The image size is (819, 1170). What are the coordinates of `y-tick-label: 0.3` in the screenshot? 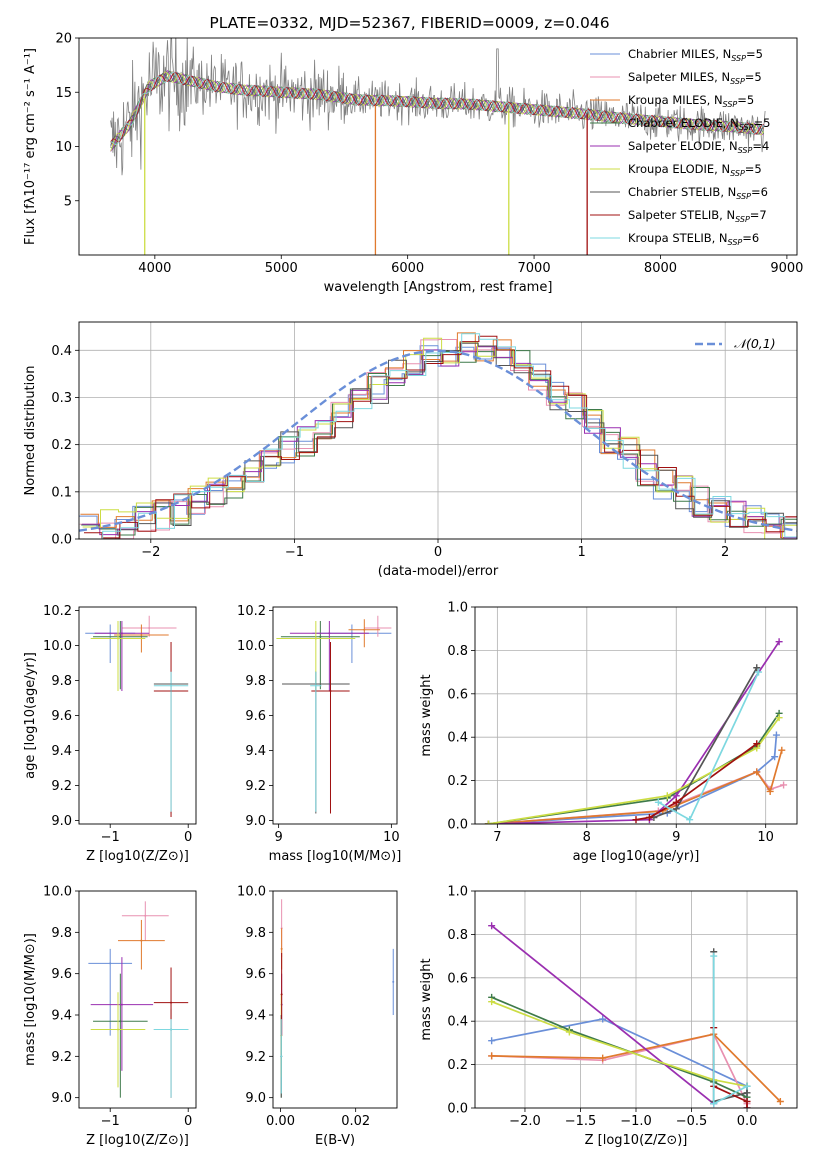 It's located at (61, 398).